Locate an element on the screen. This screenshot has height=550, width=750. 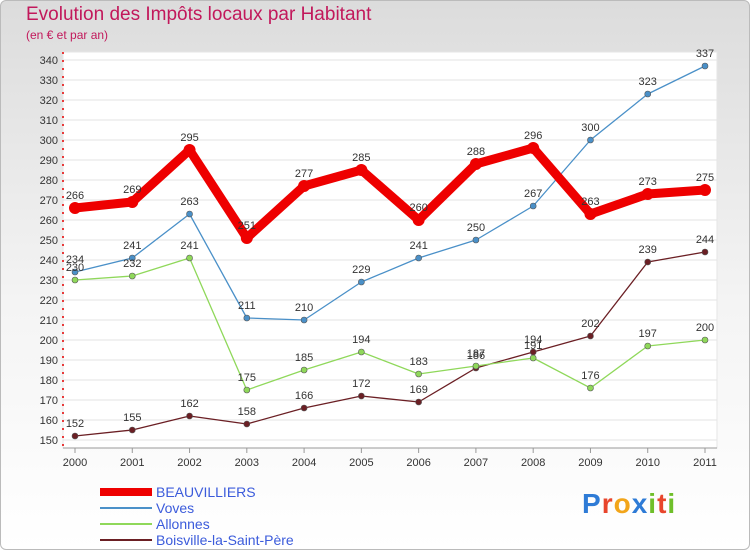
data-label: 210 is located at coordinates (304, 308).